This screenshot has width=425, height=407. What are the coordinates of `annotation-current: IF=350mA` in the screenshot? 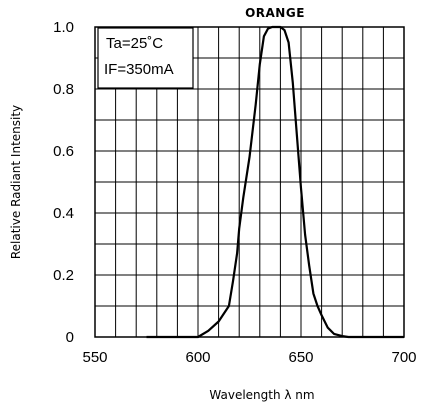 It's located at (139, 69).